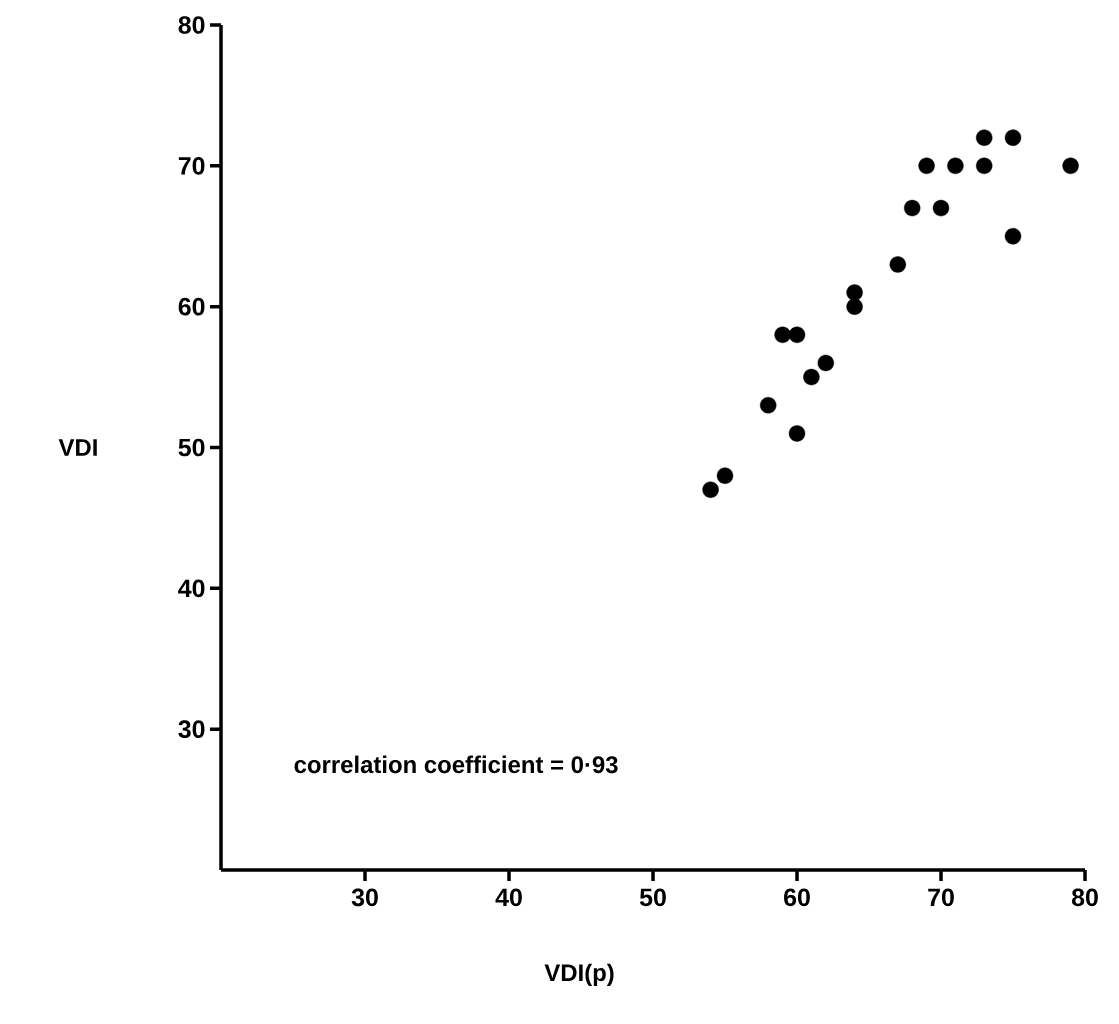 This screenshot has height=1024, width=1119. Describe the element at coordinates (191, 588) in the screenshot. I see `y-tick-label: 40` at that location.